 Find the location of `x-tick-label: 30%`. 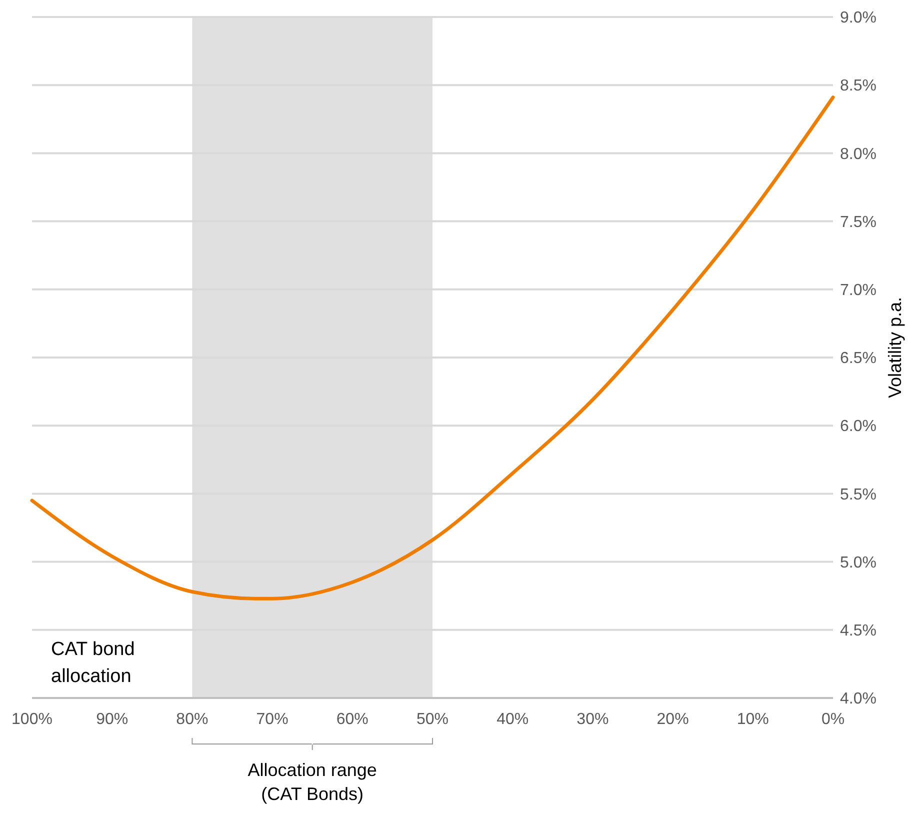

x-tick-label: 30% is located at coordinates (592, 719).